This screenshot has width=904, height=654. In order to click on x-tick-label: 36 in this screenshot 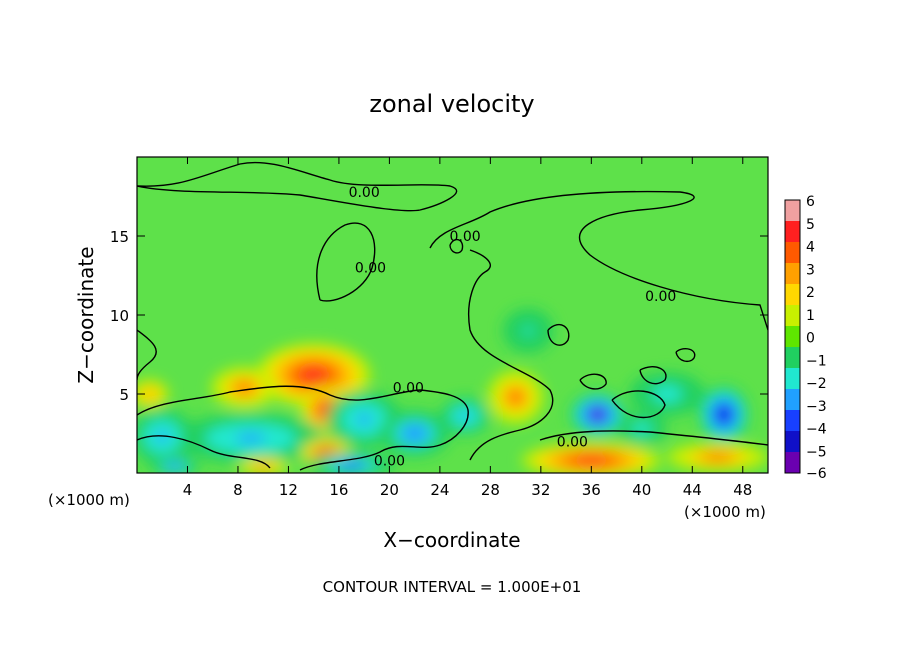, I will do `click(591, 490)`.